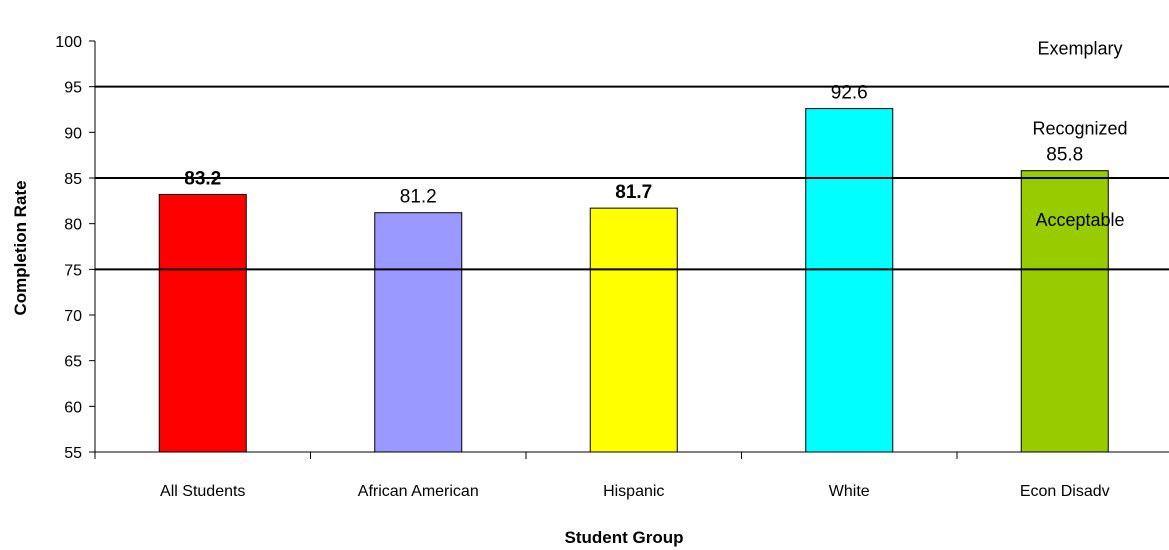  What do you see at coordinates (73, 316) in the screenshot?
I see `y-tick-label: 70` at bounding box center [73, 316].